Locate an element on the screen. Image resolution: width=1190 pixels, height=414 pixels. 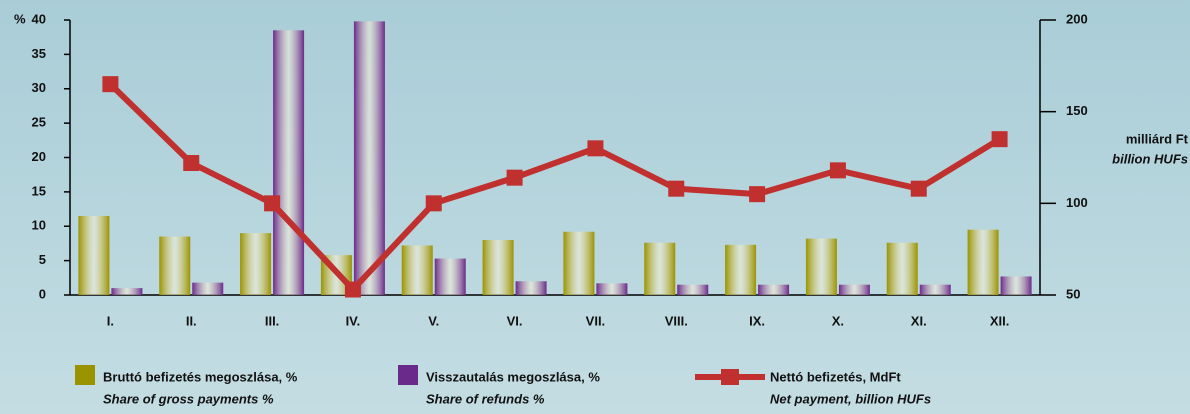
x-tick-label: X. is located at coordinates (838, 320).